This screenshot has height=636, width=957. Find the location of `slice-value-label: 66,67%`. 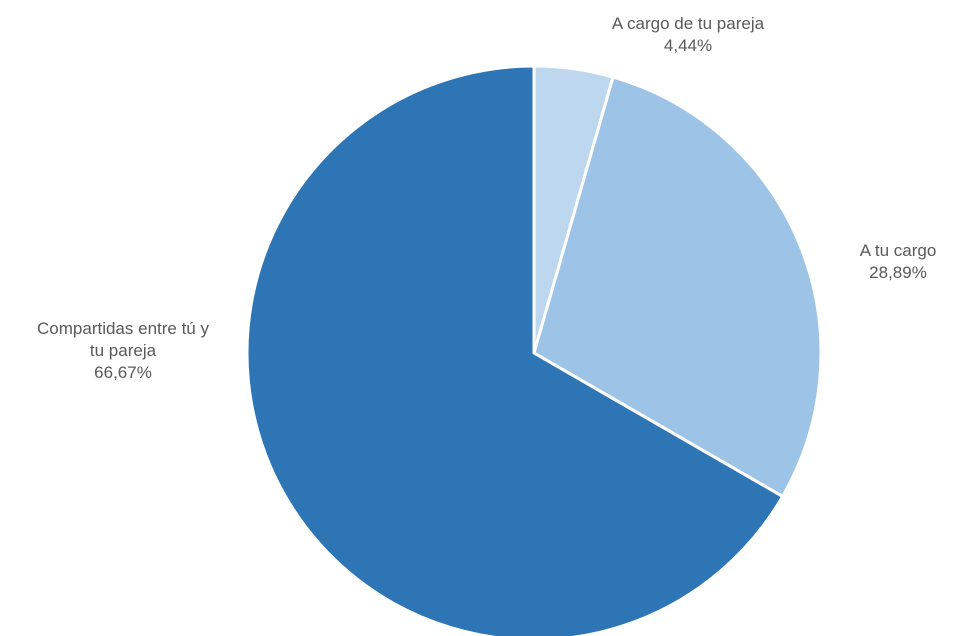

slice-value-label: 66,67% is located at coordinates (123, 372).